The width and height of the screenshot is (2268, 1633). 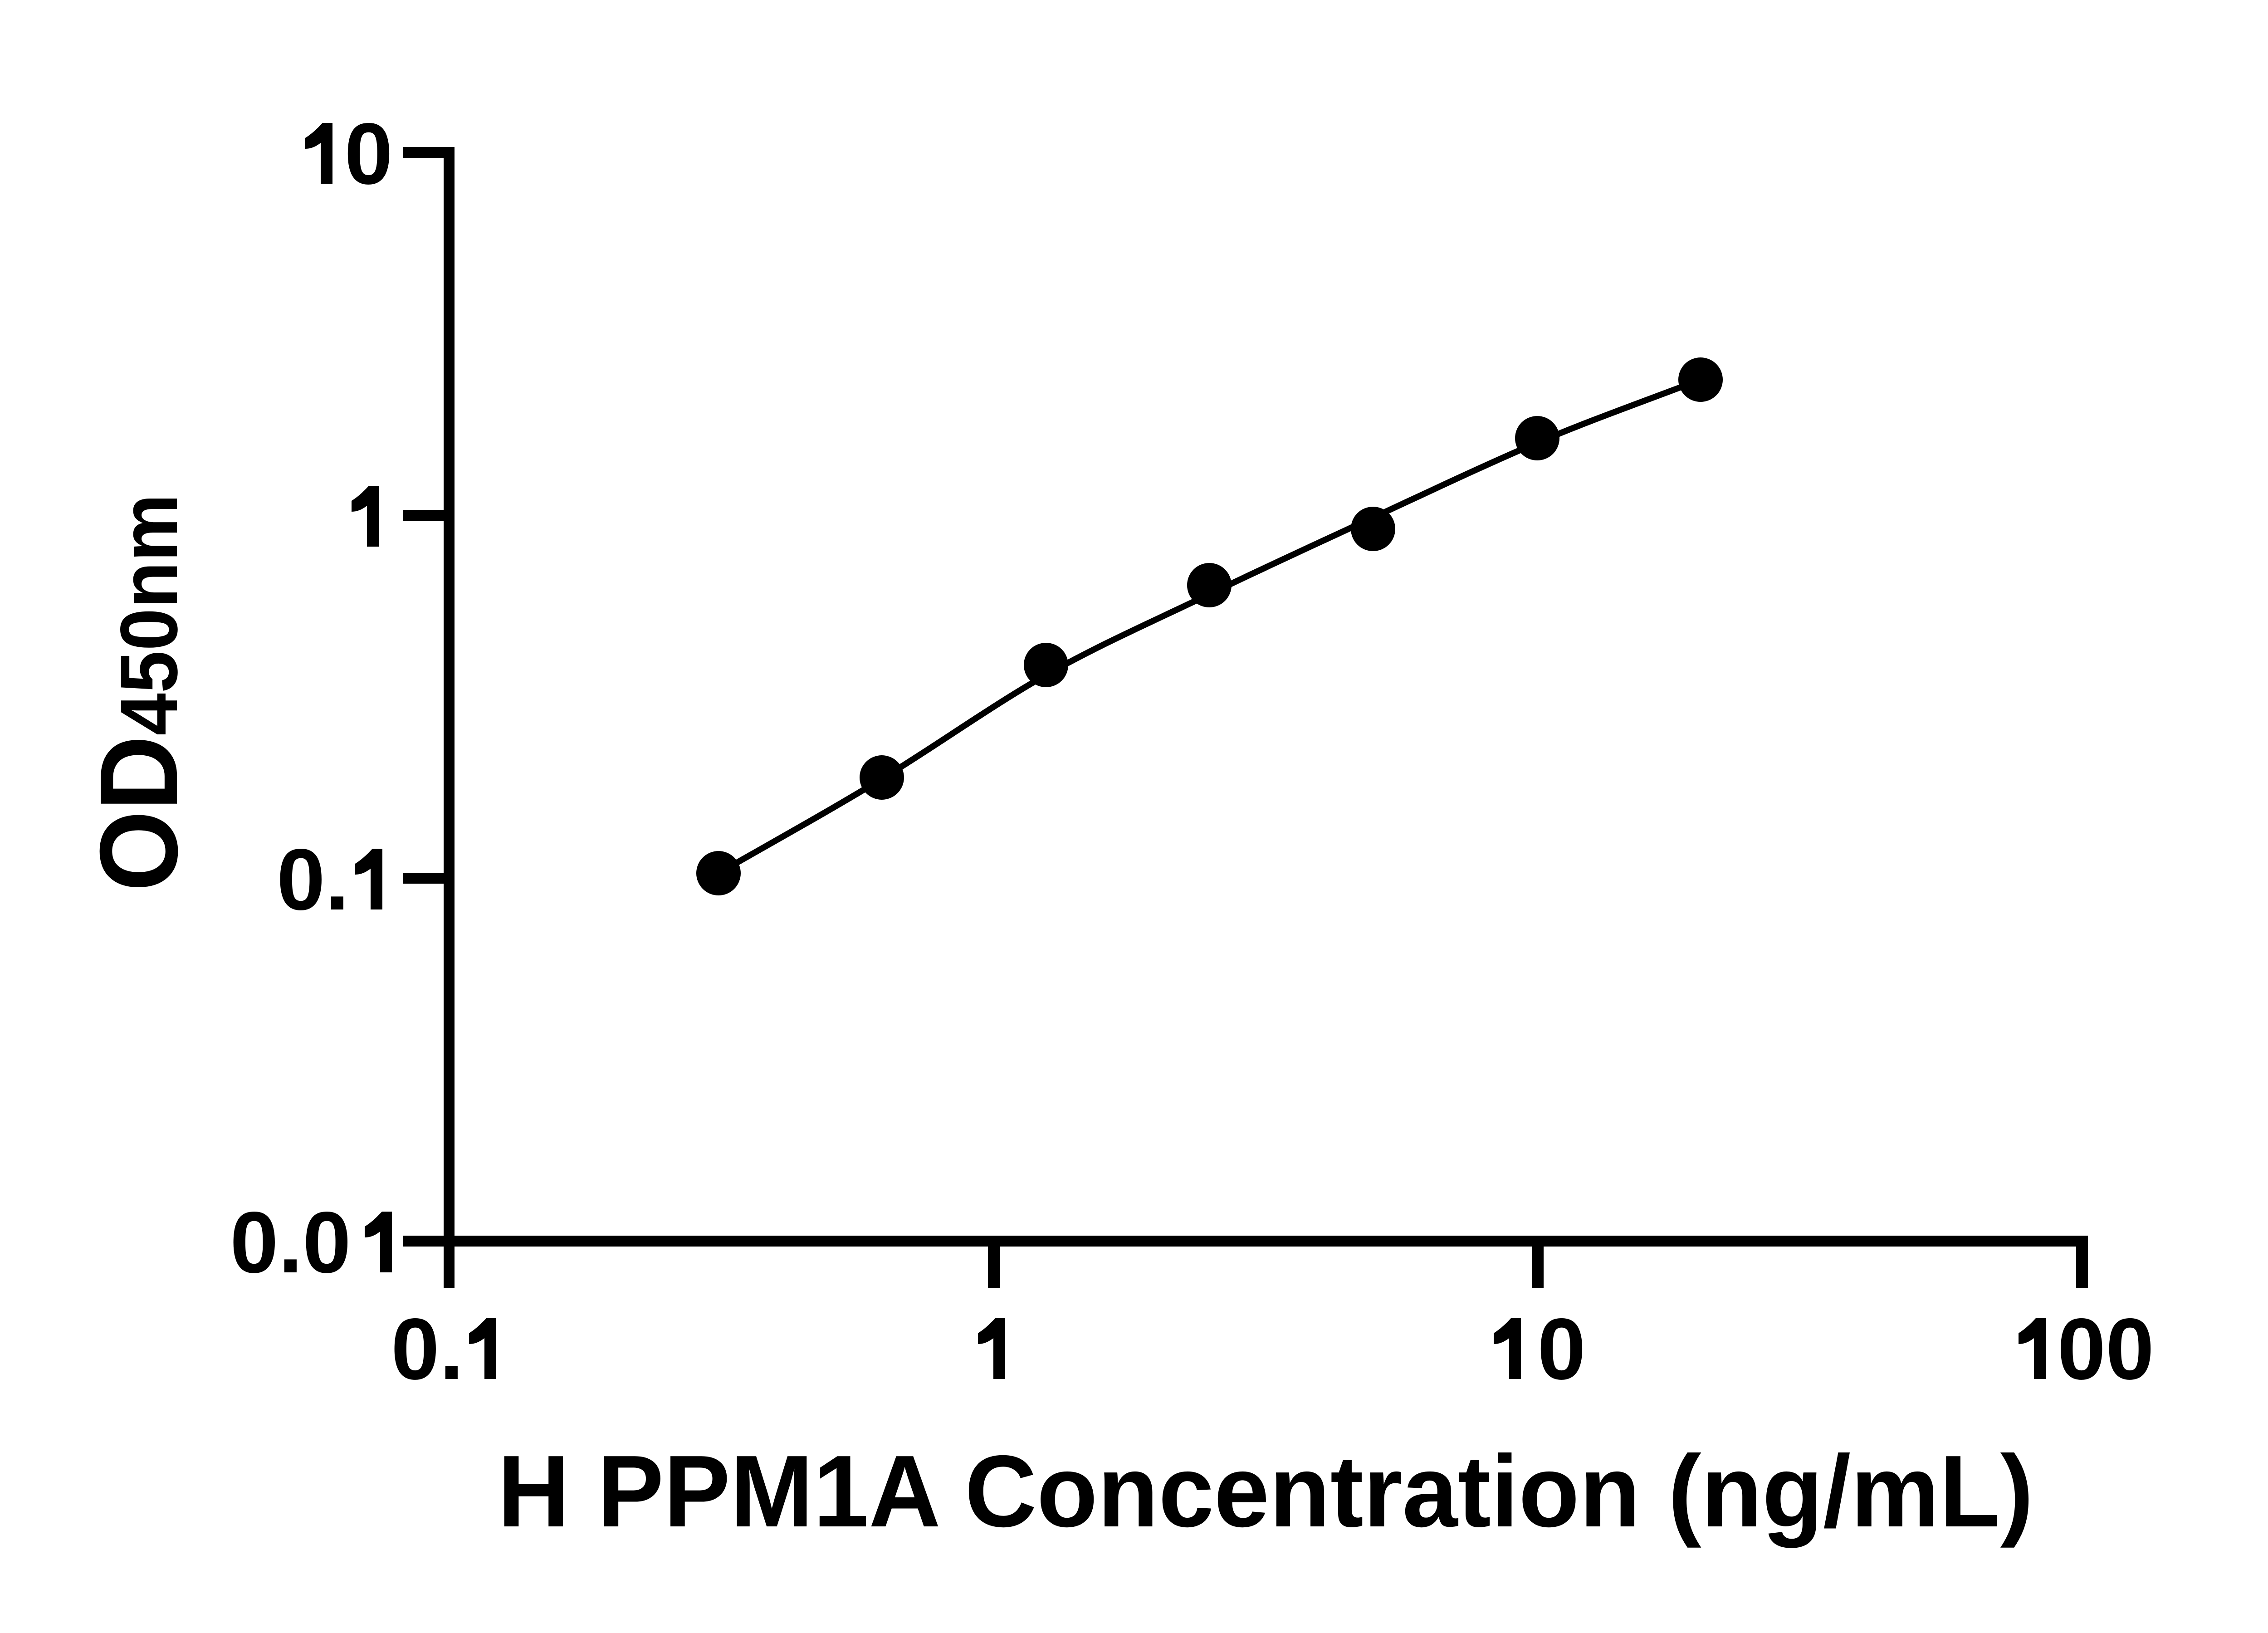 What do you see at coordinates (2106, 1349) in the screenshot?
I see `svg-text: 00` at bounding box center [2106, 1349].